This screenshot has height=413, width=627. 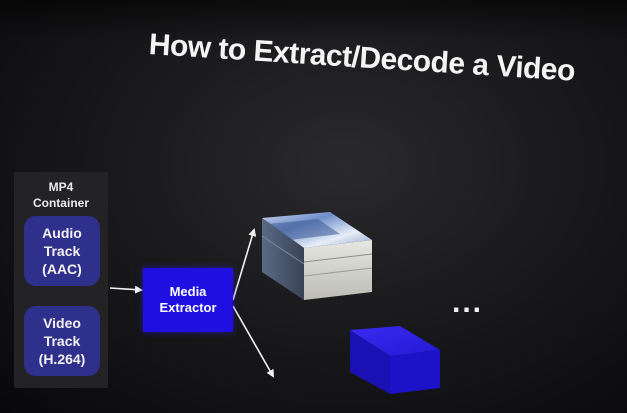 What do you see at coordinates (244, 264) in the screenshot?
I see `arrow-extractor-to-frames` at bounding box center [244, 264].